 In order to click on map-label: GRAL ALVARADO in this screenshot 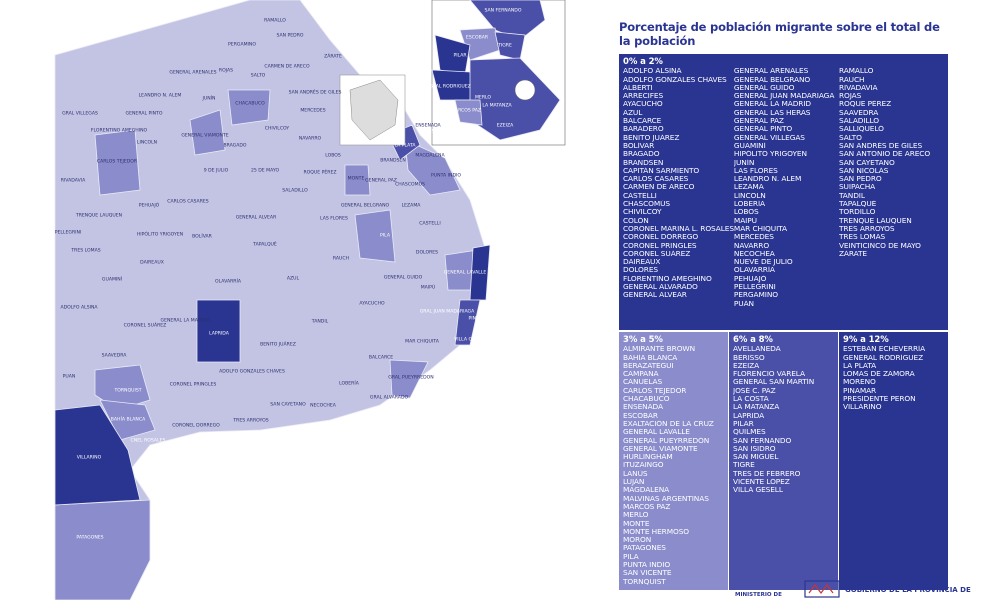, I will do `click(389, 398)`.